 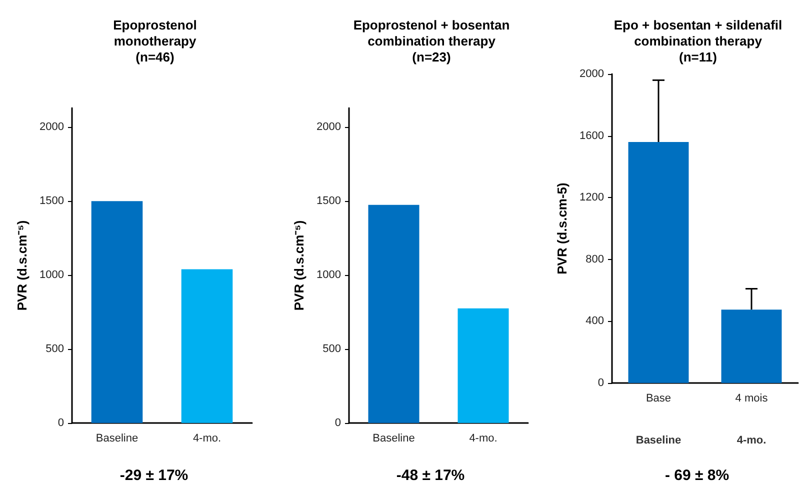 I want to click on text: - 69 ± 8%, so click(x=697, y=475).